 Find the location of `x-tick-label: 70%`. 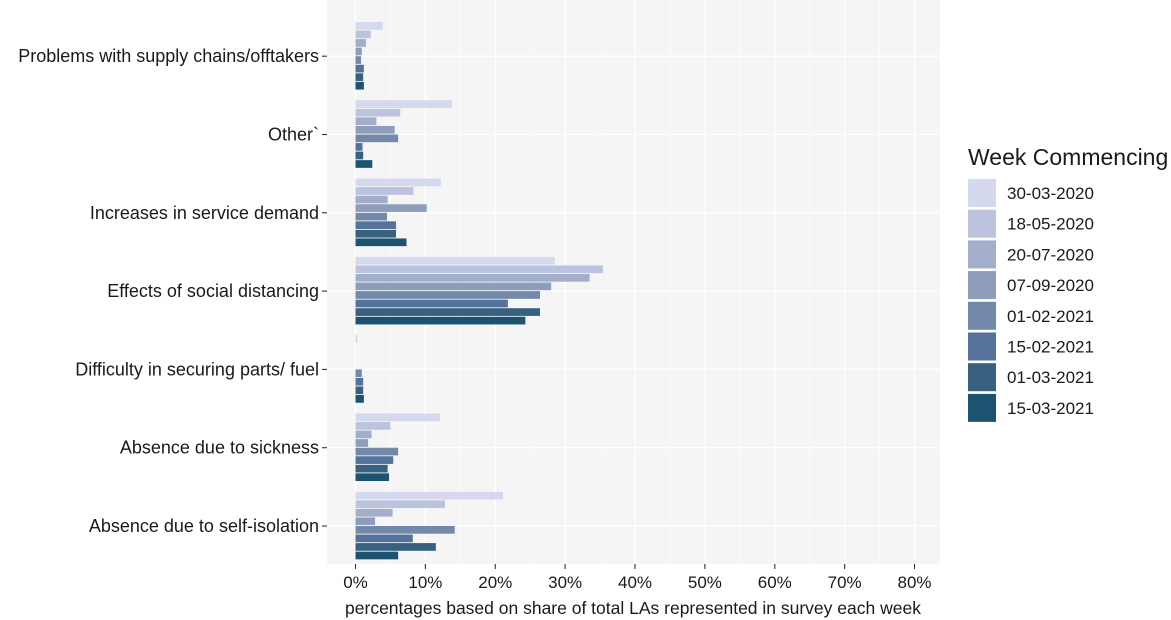

x-tick-label: 70% is located at coordinates (845, 582).